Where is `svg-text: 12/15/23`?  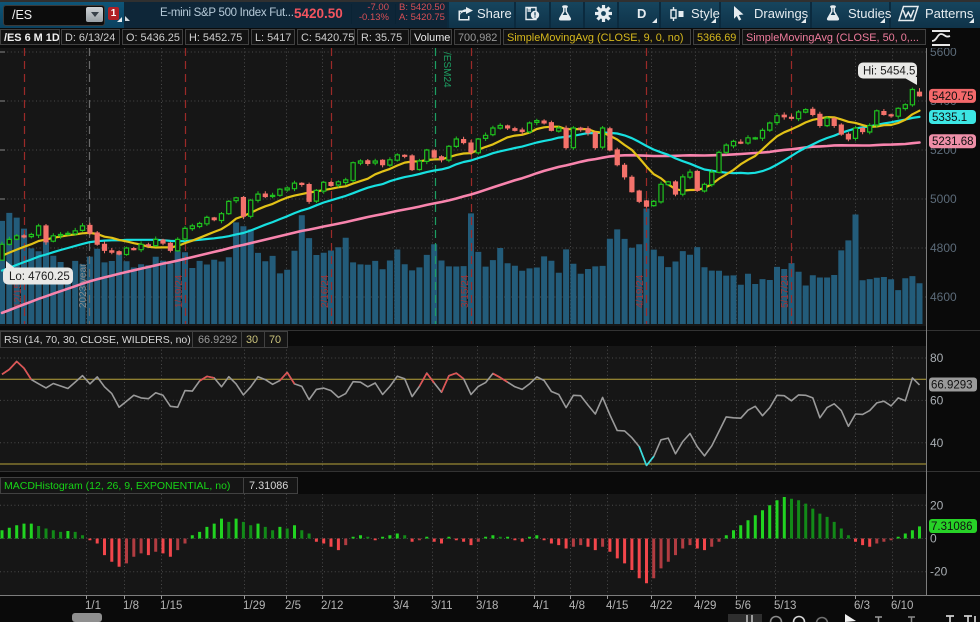
svg-text: 12/15/23 is located at coordinates (18, 288).